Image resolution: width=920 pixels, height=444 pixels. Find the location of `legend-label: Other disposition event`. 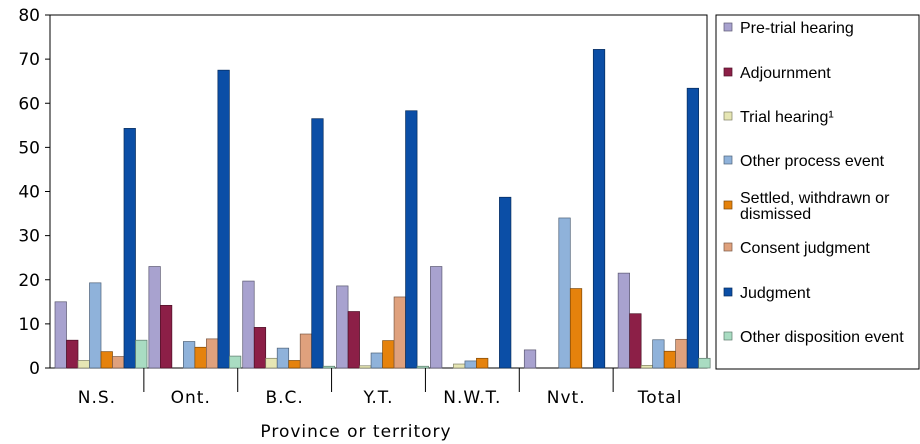

legend-label: Other disposition event is located at coordinates (822, 337).